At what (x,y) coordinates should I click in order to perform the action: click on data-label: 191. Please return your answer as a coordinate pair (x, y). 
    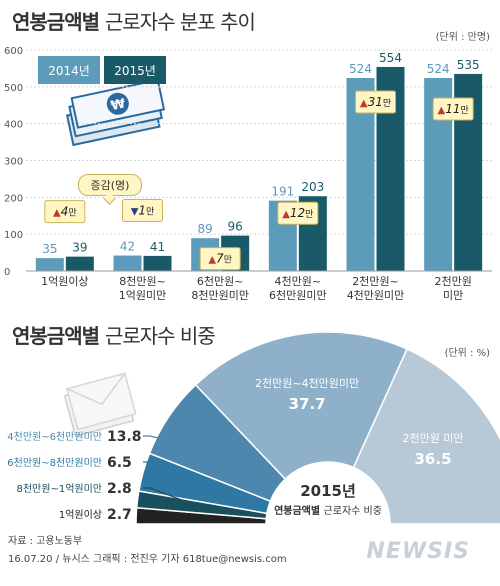
    Looking at the image, I should click on (282, 192).